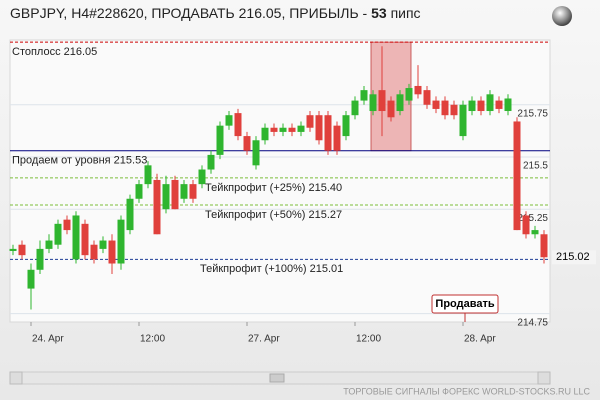  What do you see at coordinates (532, 218) in the screenshot?
I see `y-tick-label: 215.25` at bounding box center [532, 218].